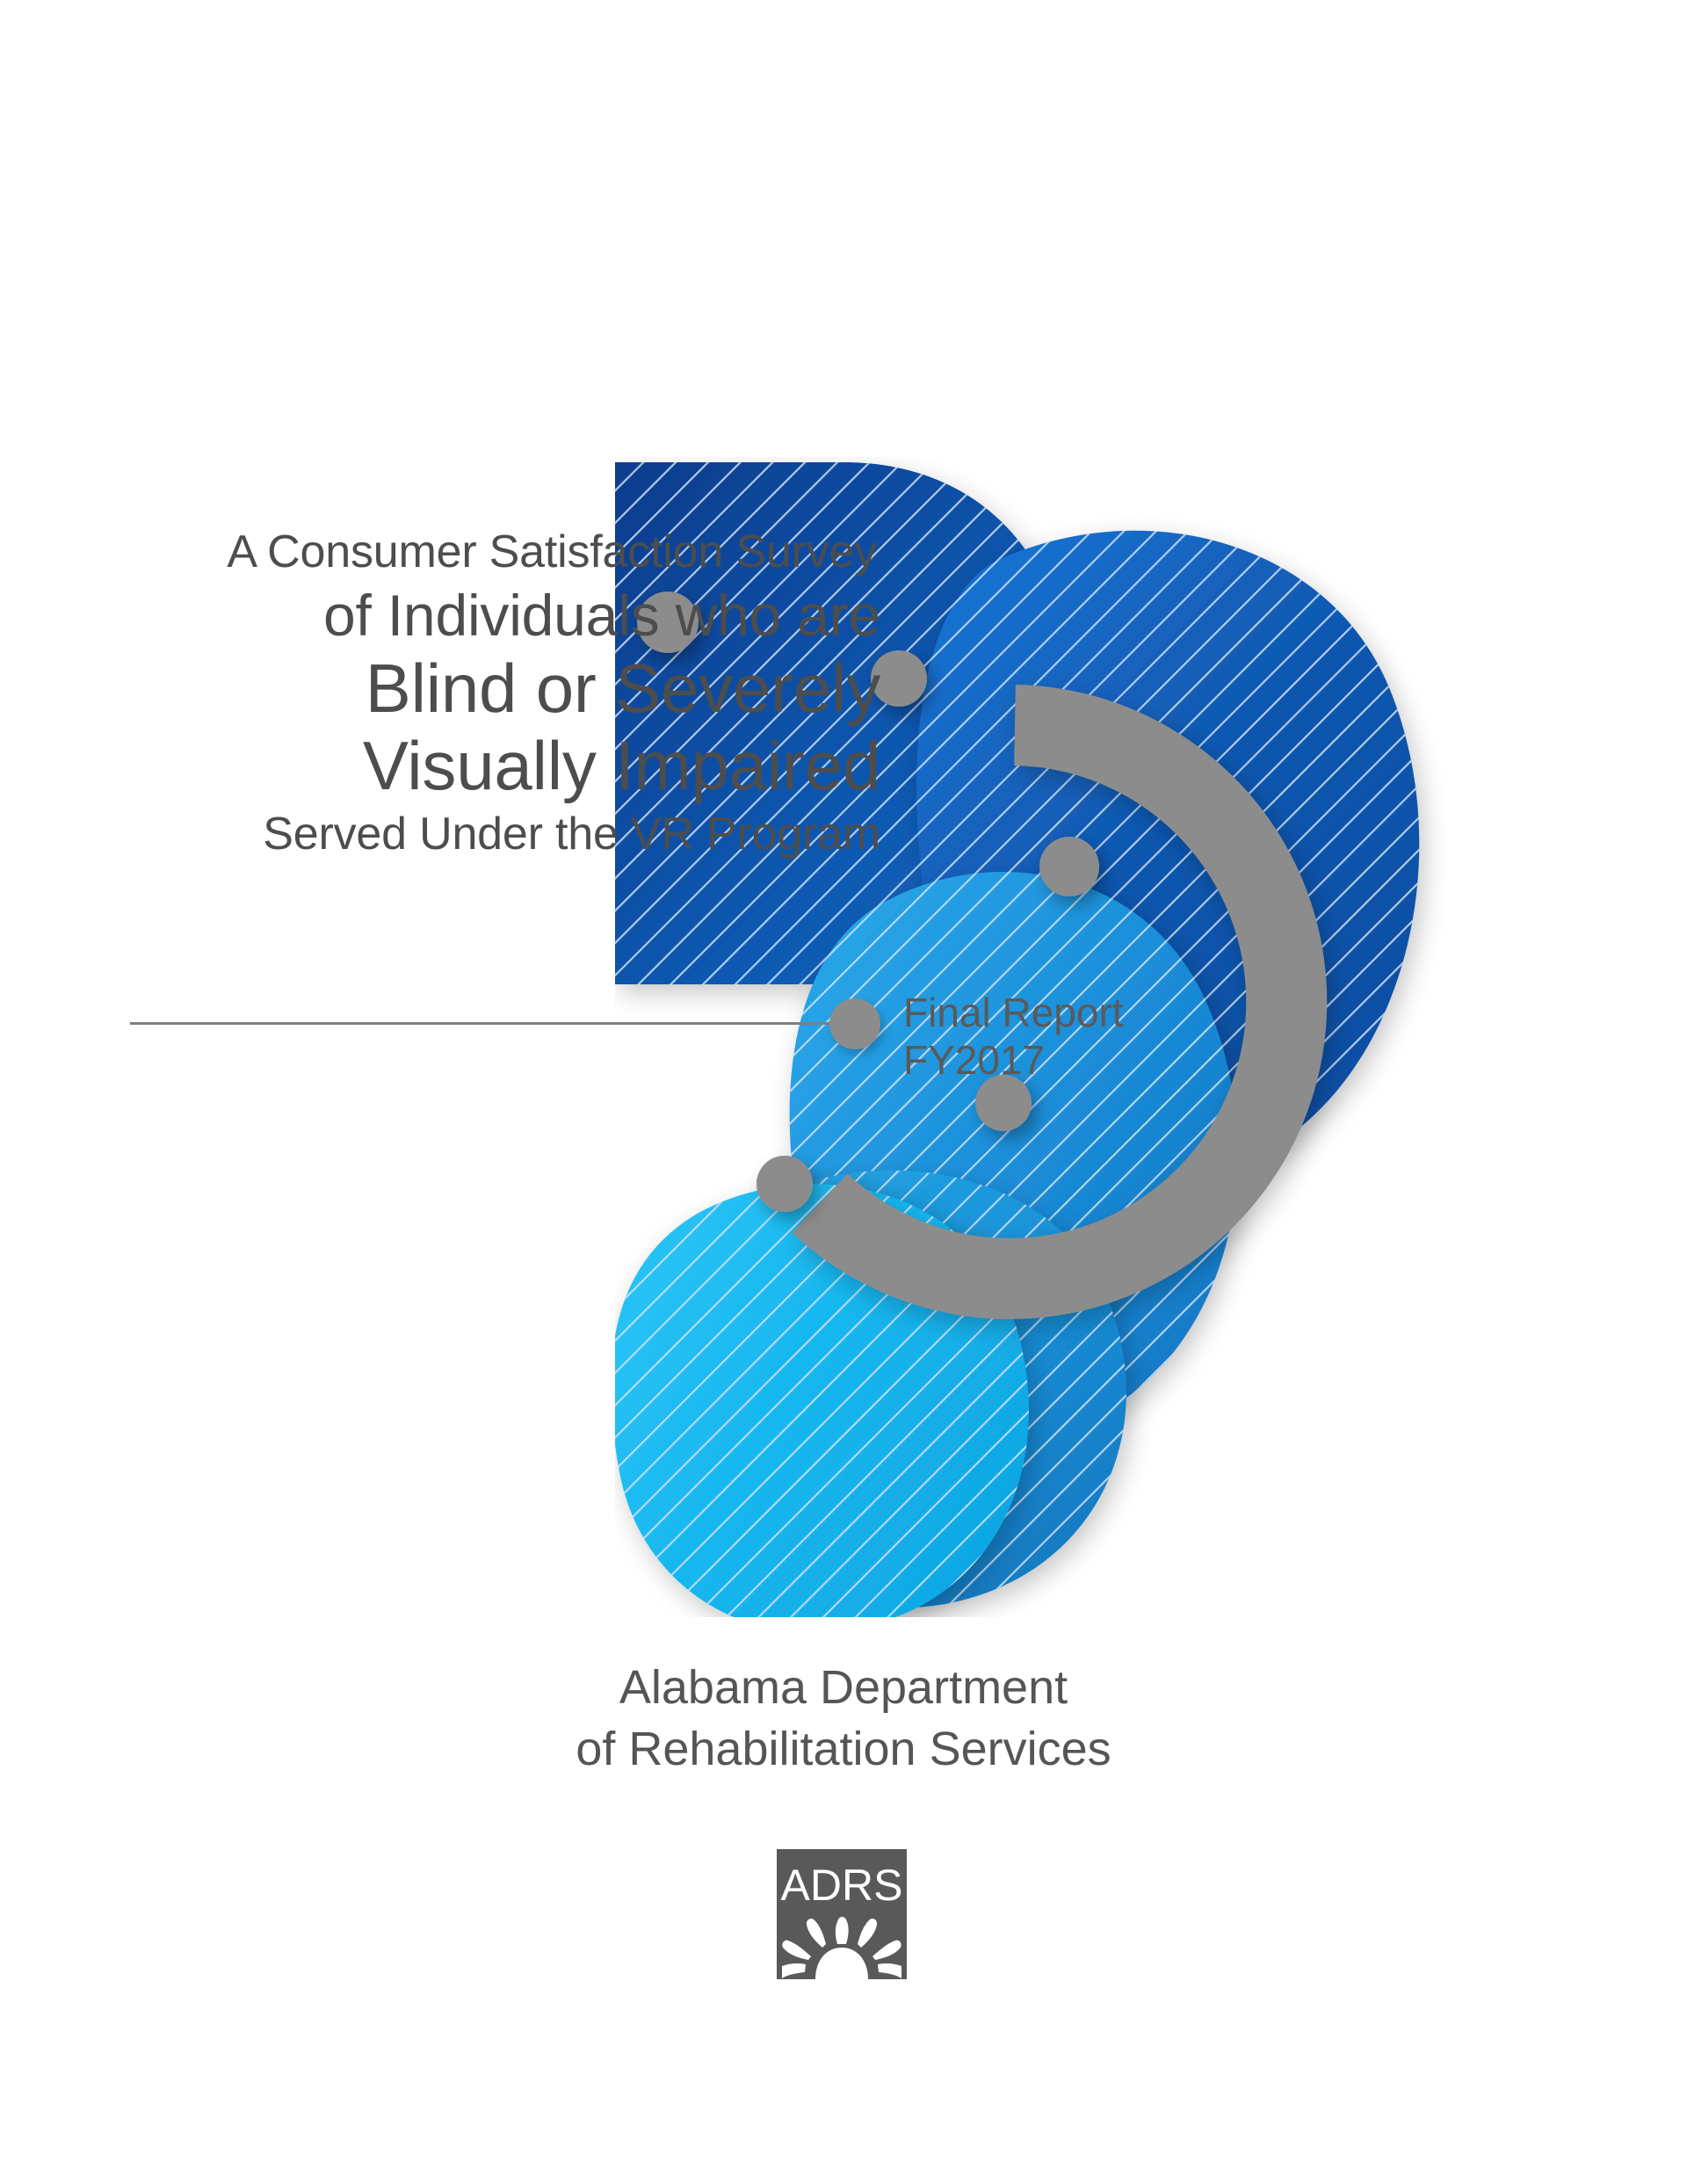 This screenshot has height=2184, width=1687. I want to click on report-label: Final Report FY2017, so click(1013, 1036).